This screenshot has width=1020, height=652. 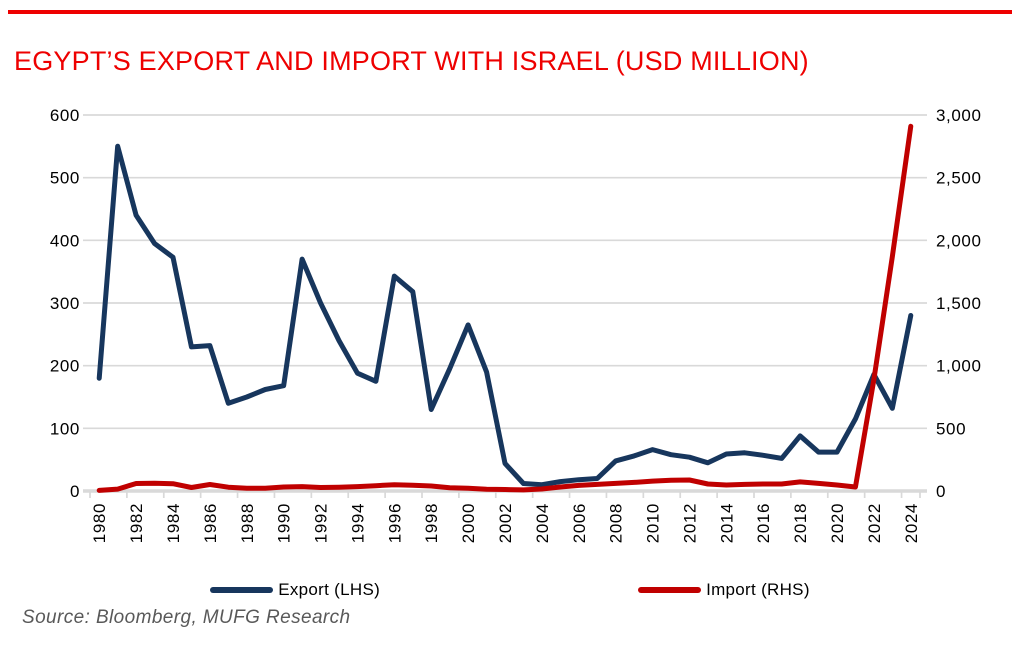 What do you see at coordinates (247, 523) in the screenshot?
I see `svg-text: 1988` at bounding box center [247, 523].